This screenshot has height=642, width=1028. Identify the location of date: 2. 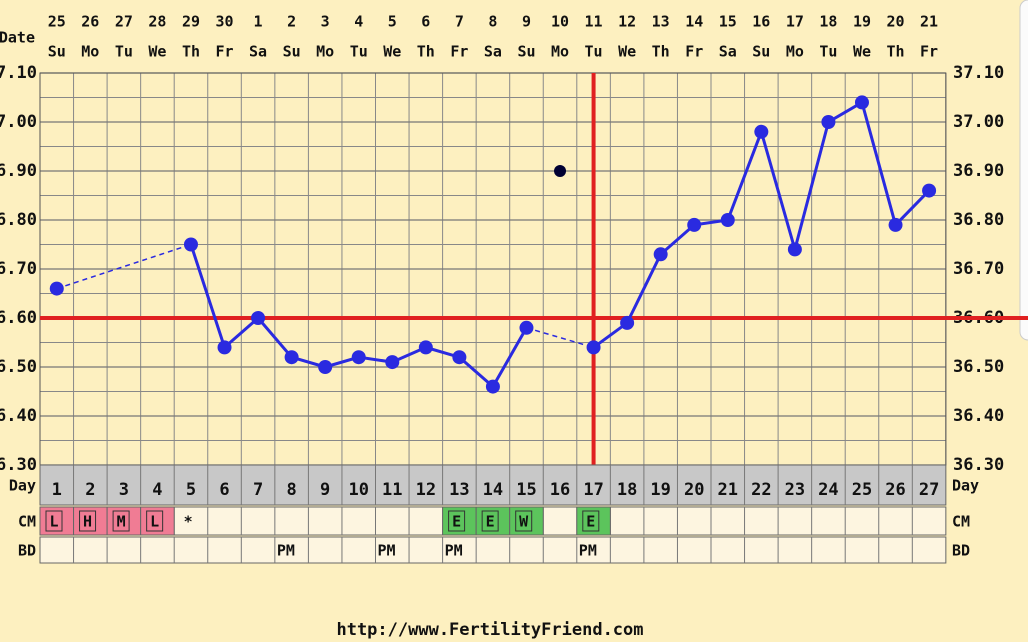
(291, 22).